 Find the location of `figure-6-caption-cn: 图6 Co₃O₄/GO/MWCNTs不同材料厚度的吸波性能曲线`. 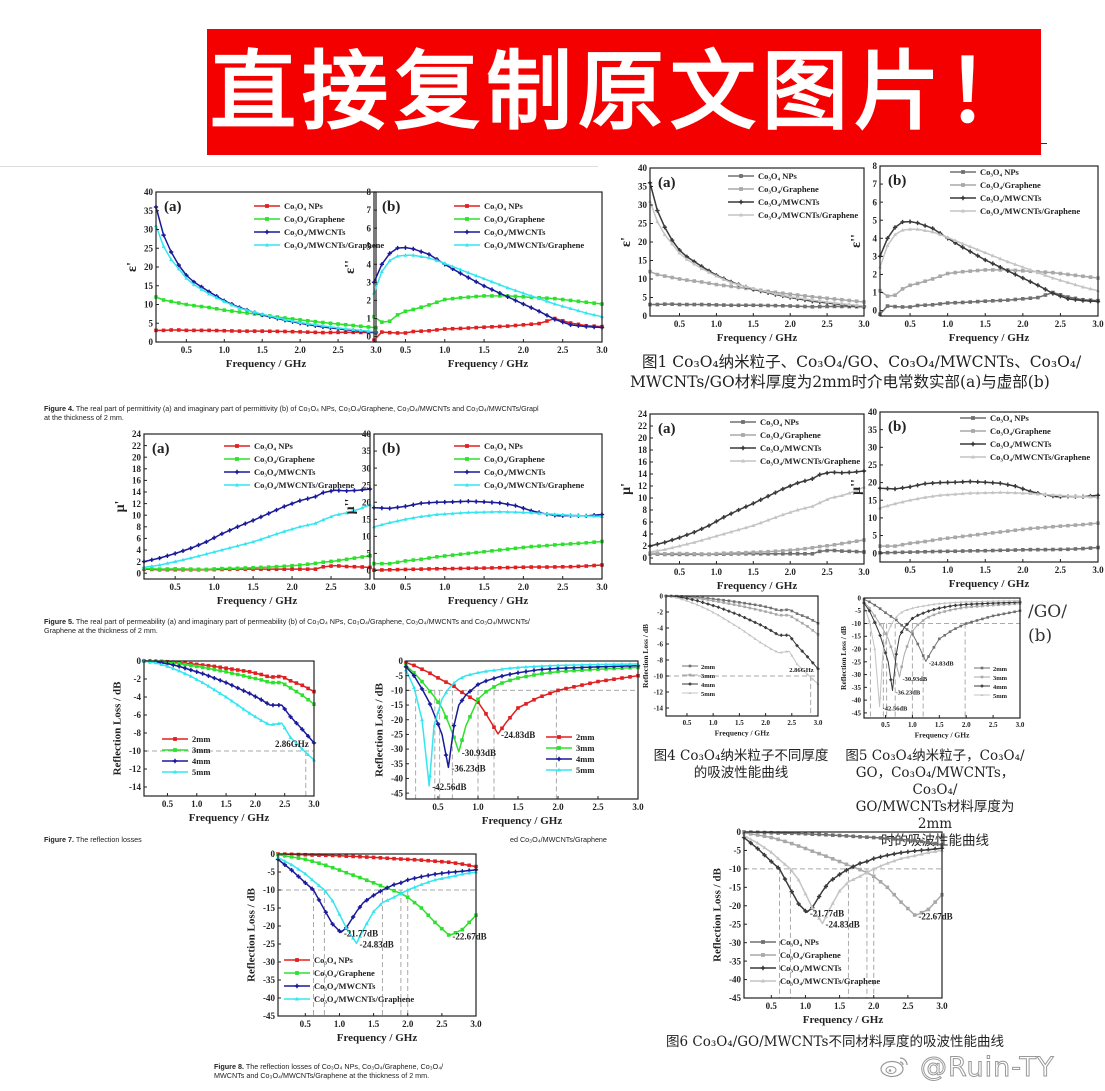

figure-6-caption-cn: 图6 Co₃O₄/GO/MWCNTs不同材料厚度的吸波性能曲线 is located at coordinates (835, 1042).